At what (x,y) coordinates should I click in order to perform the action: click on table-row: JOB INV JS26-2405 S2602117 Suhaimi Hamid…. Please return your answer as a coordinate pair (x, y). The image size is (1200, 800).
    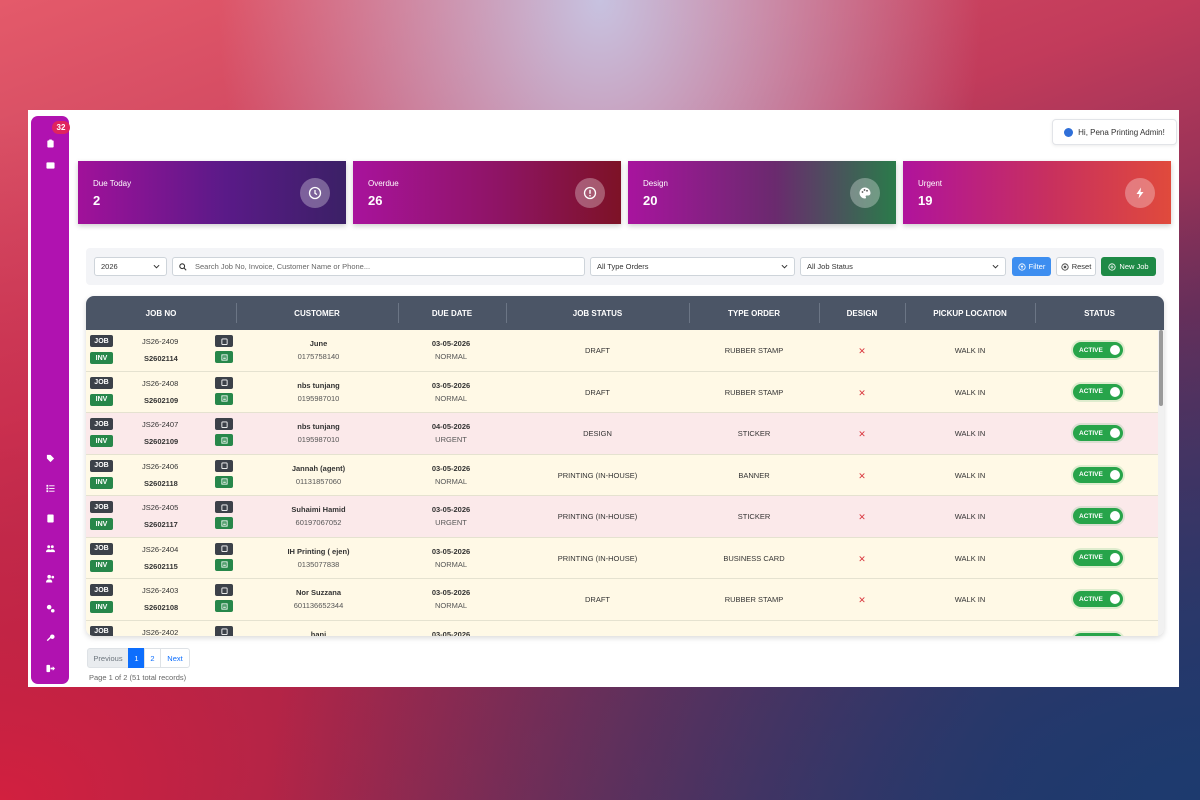
    Looking at the image, I should click on (622, 517).